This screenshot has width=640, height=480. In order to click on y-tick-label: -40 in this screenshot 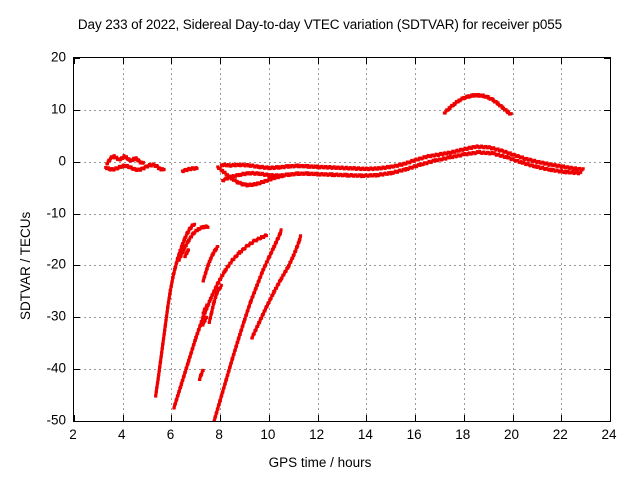, I will do `click(56, 368)`.